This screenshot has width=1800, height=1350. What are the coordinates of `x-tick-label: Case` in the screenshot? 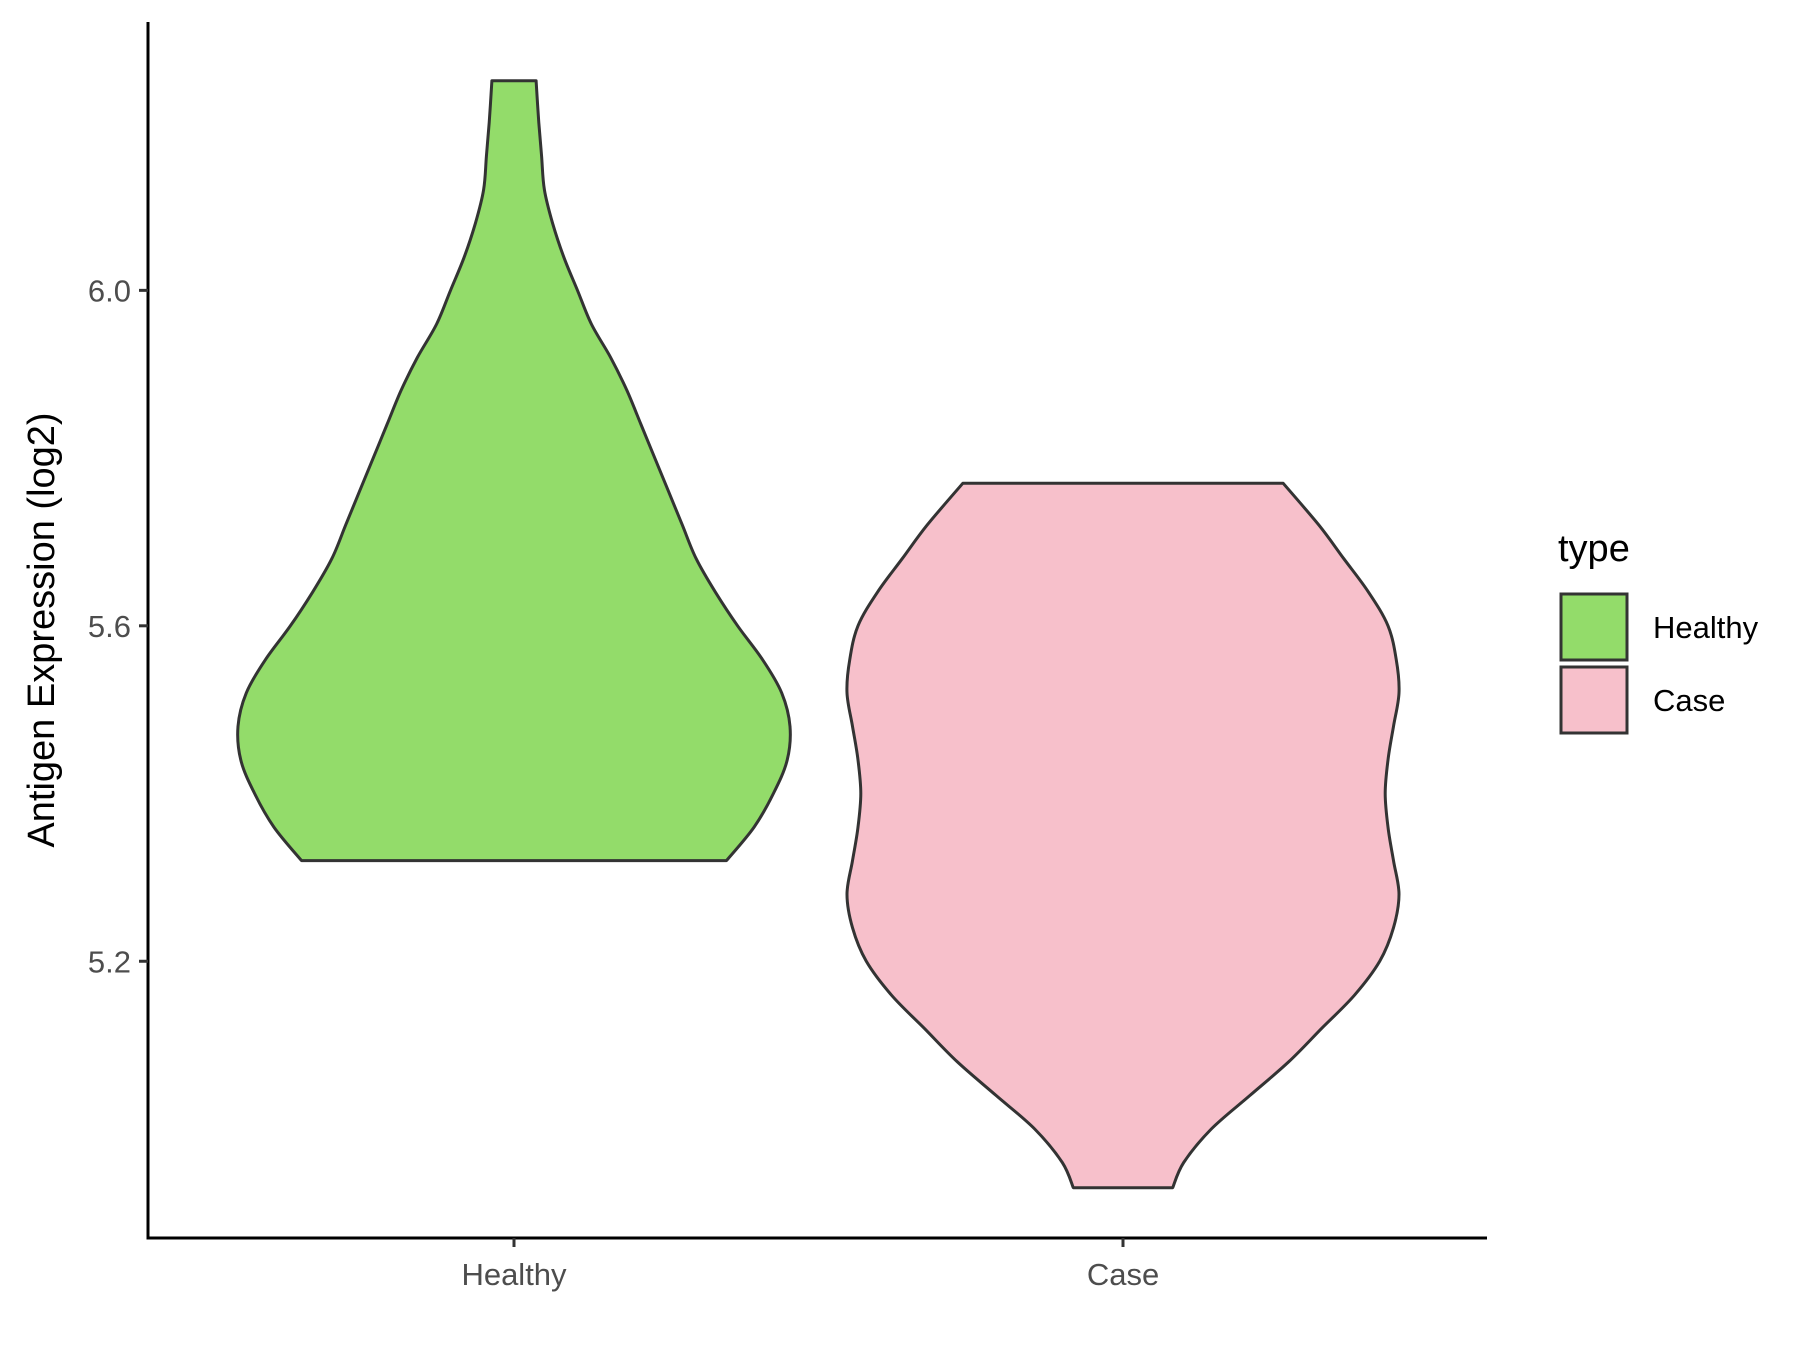 It's located at (1123, 1274).